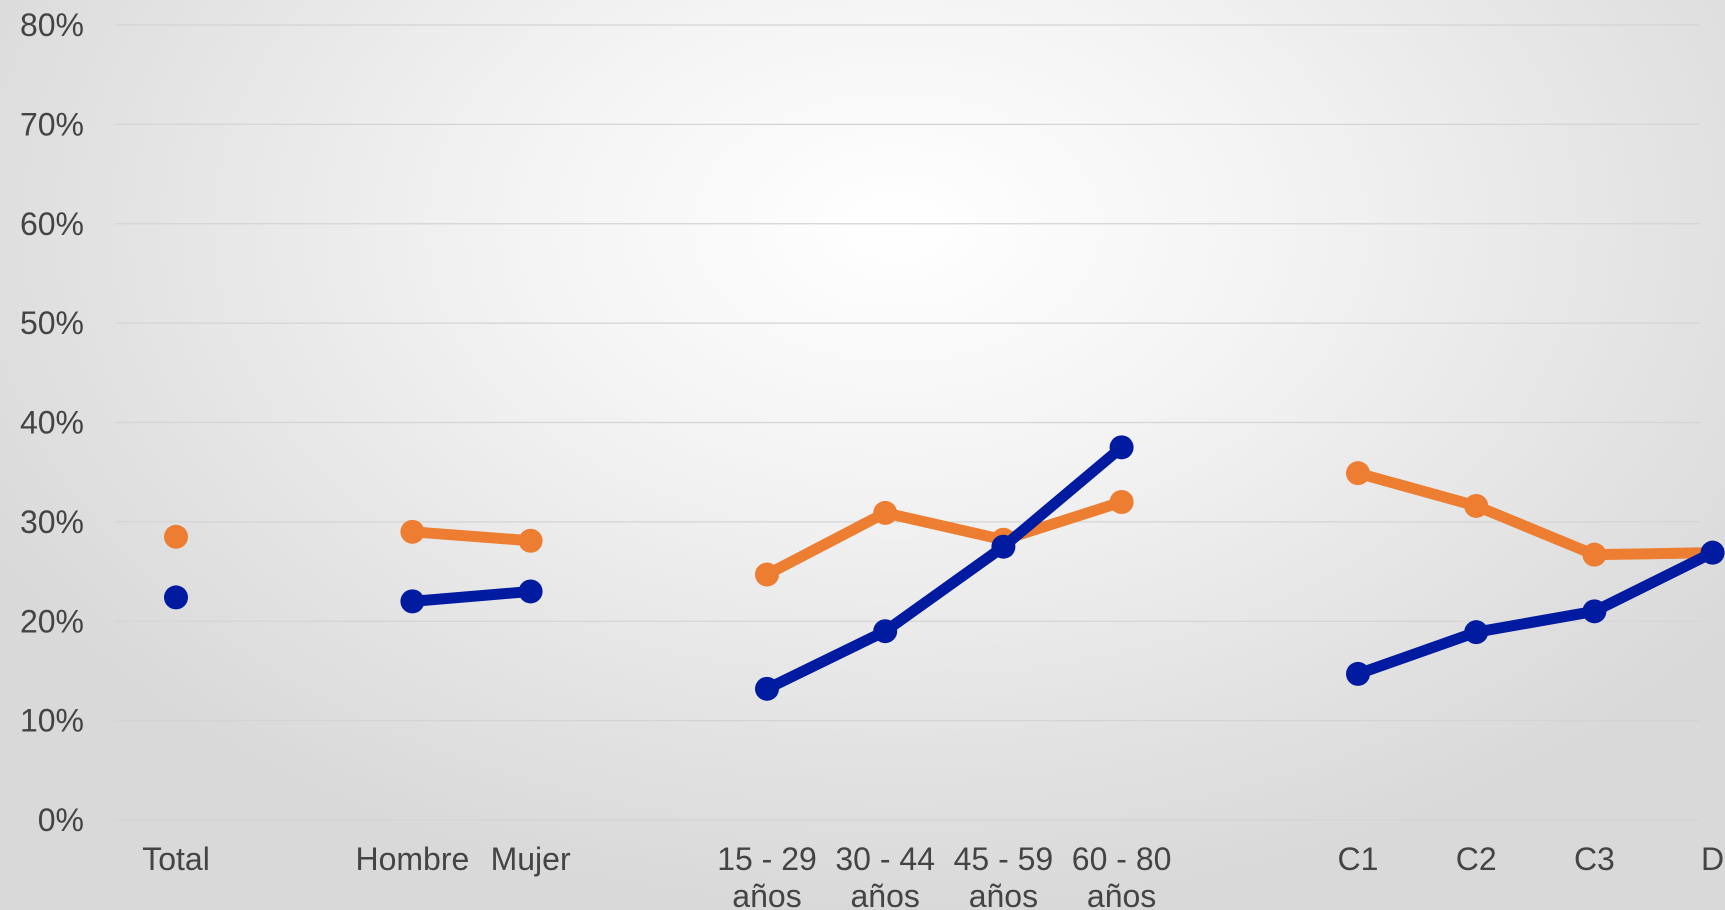 The height and width of the screenshot is (910, 1725). Describe the element at coordinates (52, 25) in the screenshot. I see `y-tick-label: 80%` at that location.